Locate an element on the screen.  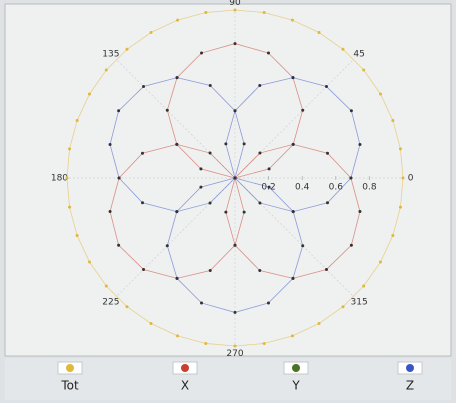
angle-tick-label: 180 is located at coordinates (59, 179).